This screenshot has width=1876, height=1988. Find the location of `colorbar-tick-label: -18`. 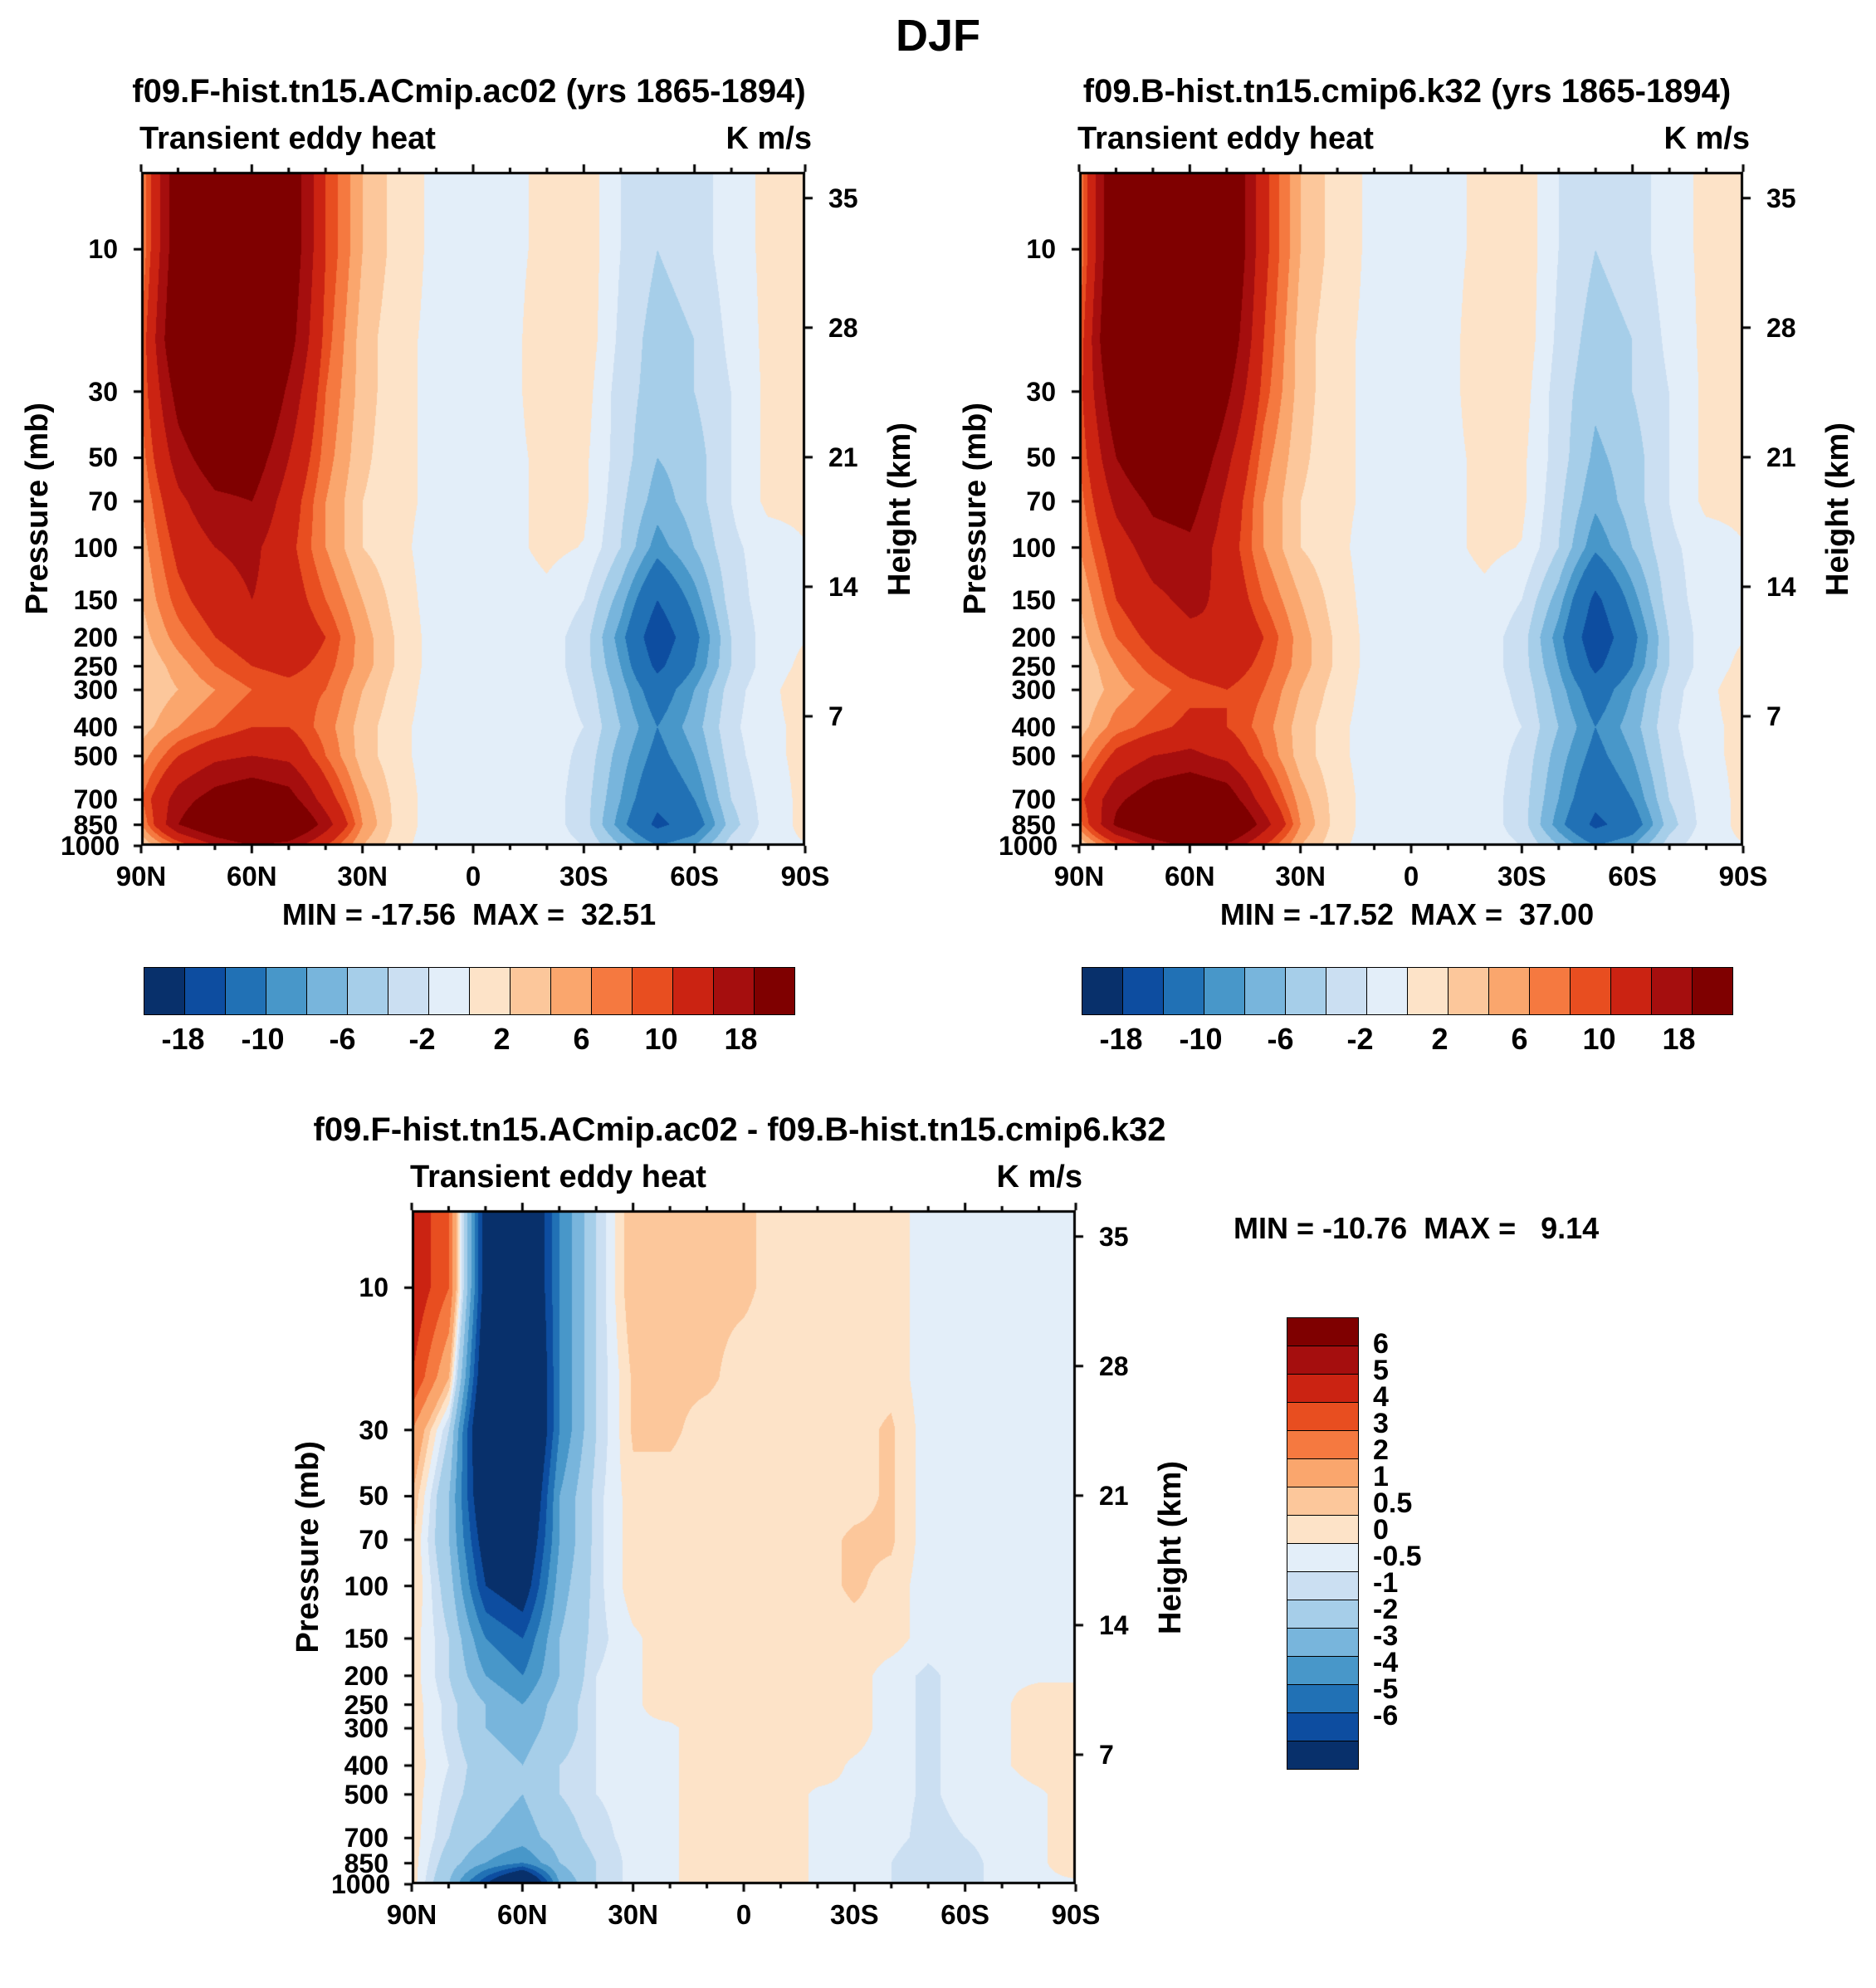

colorbar-tick-label: -18 is located at coordinates (183, 1039).